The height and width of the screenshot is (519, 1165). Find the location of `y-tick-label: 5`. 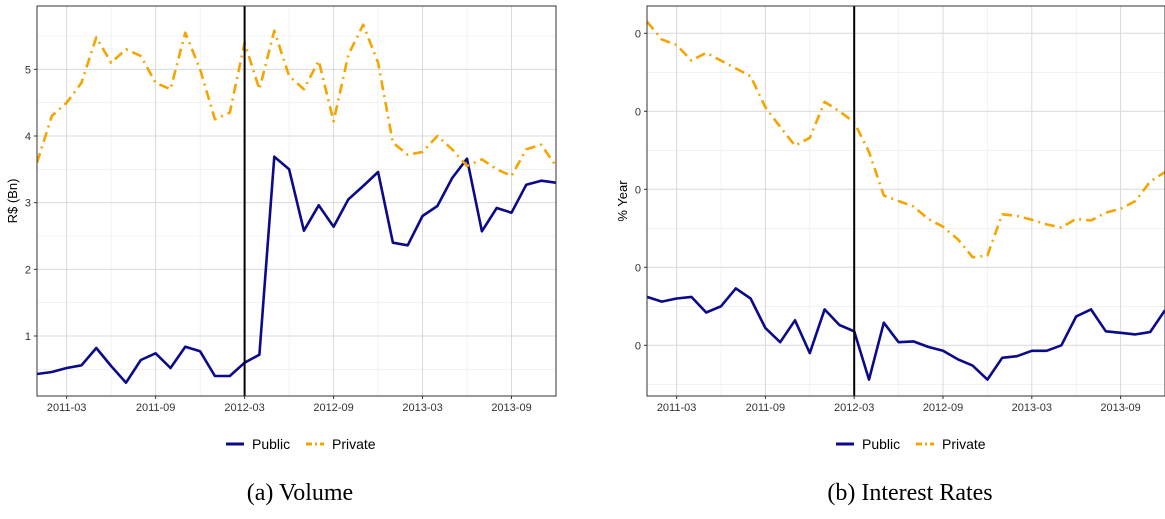

y-tick-label: 5 is located at coordinates (28, 70).